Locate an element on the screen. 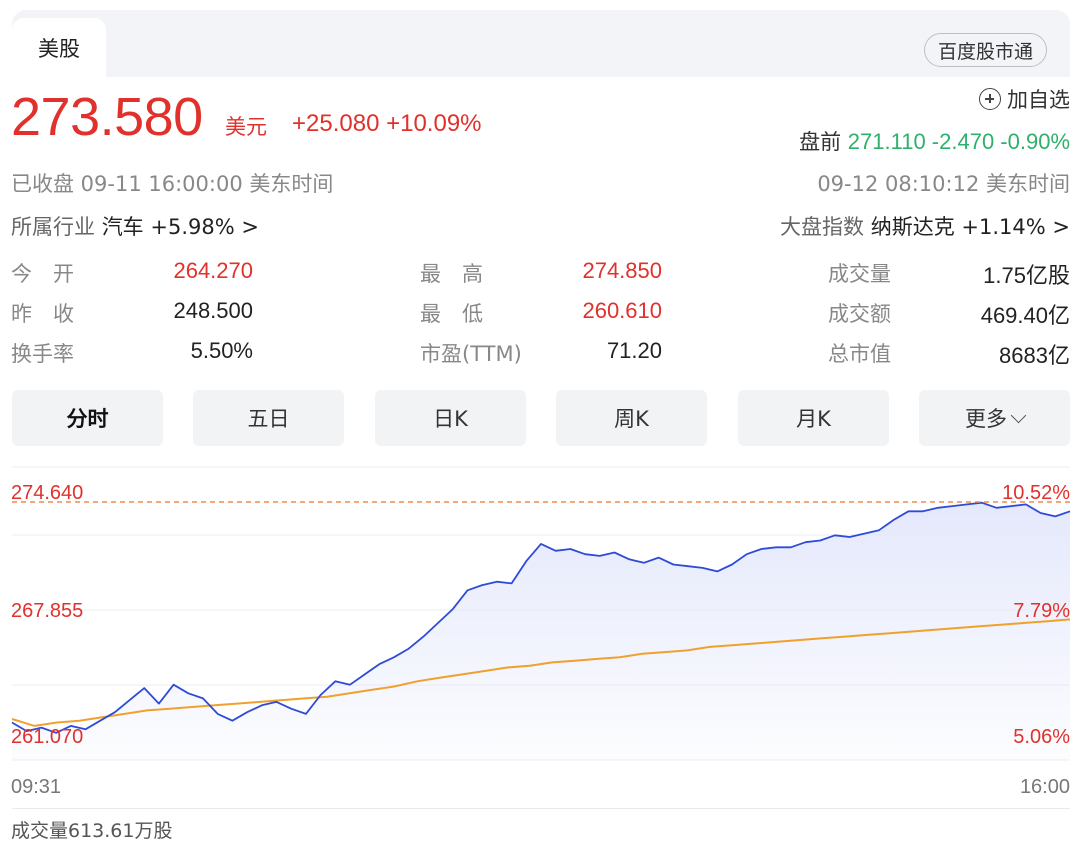  pct-label-mid: 7.79% is located at coordinates (1041, 611).